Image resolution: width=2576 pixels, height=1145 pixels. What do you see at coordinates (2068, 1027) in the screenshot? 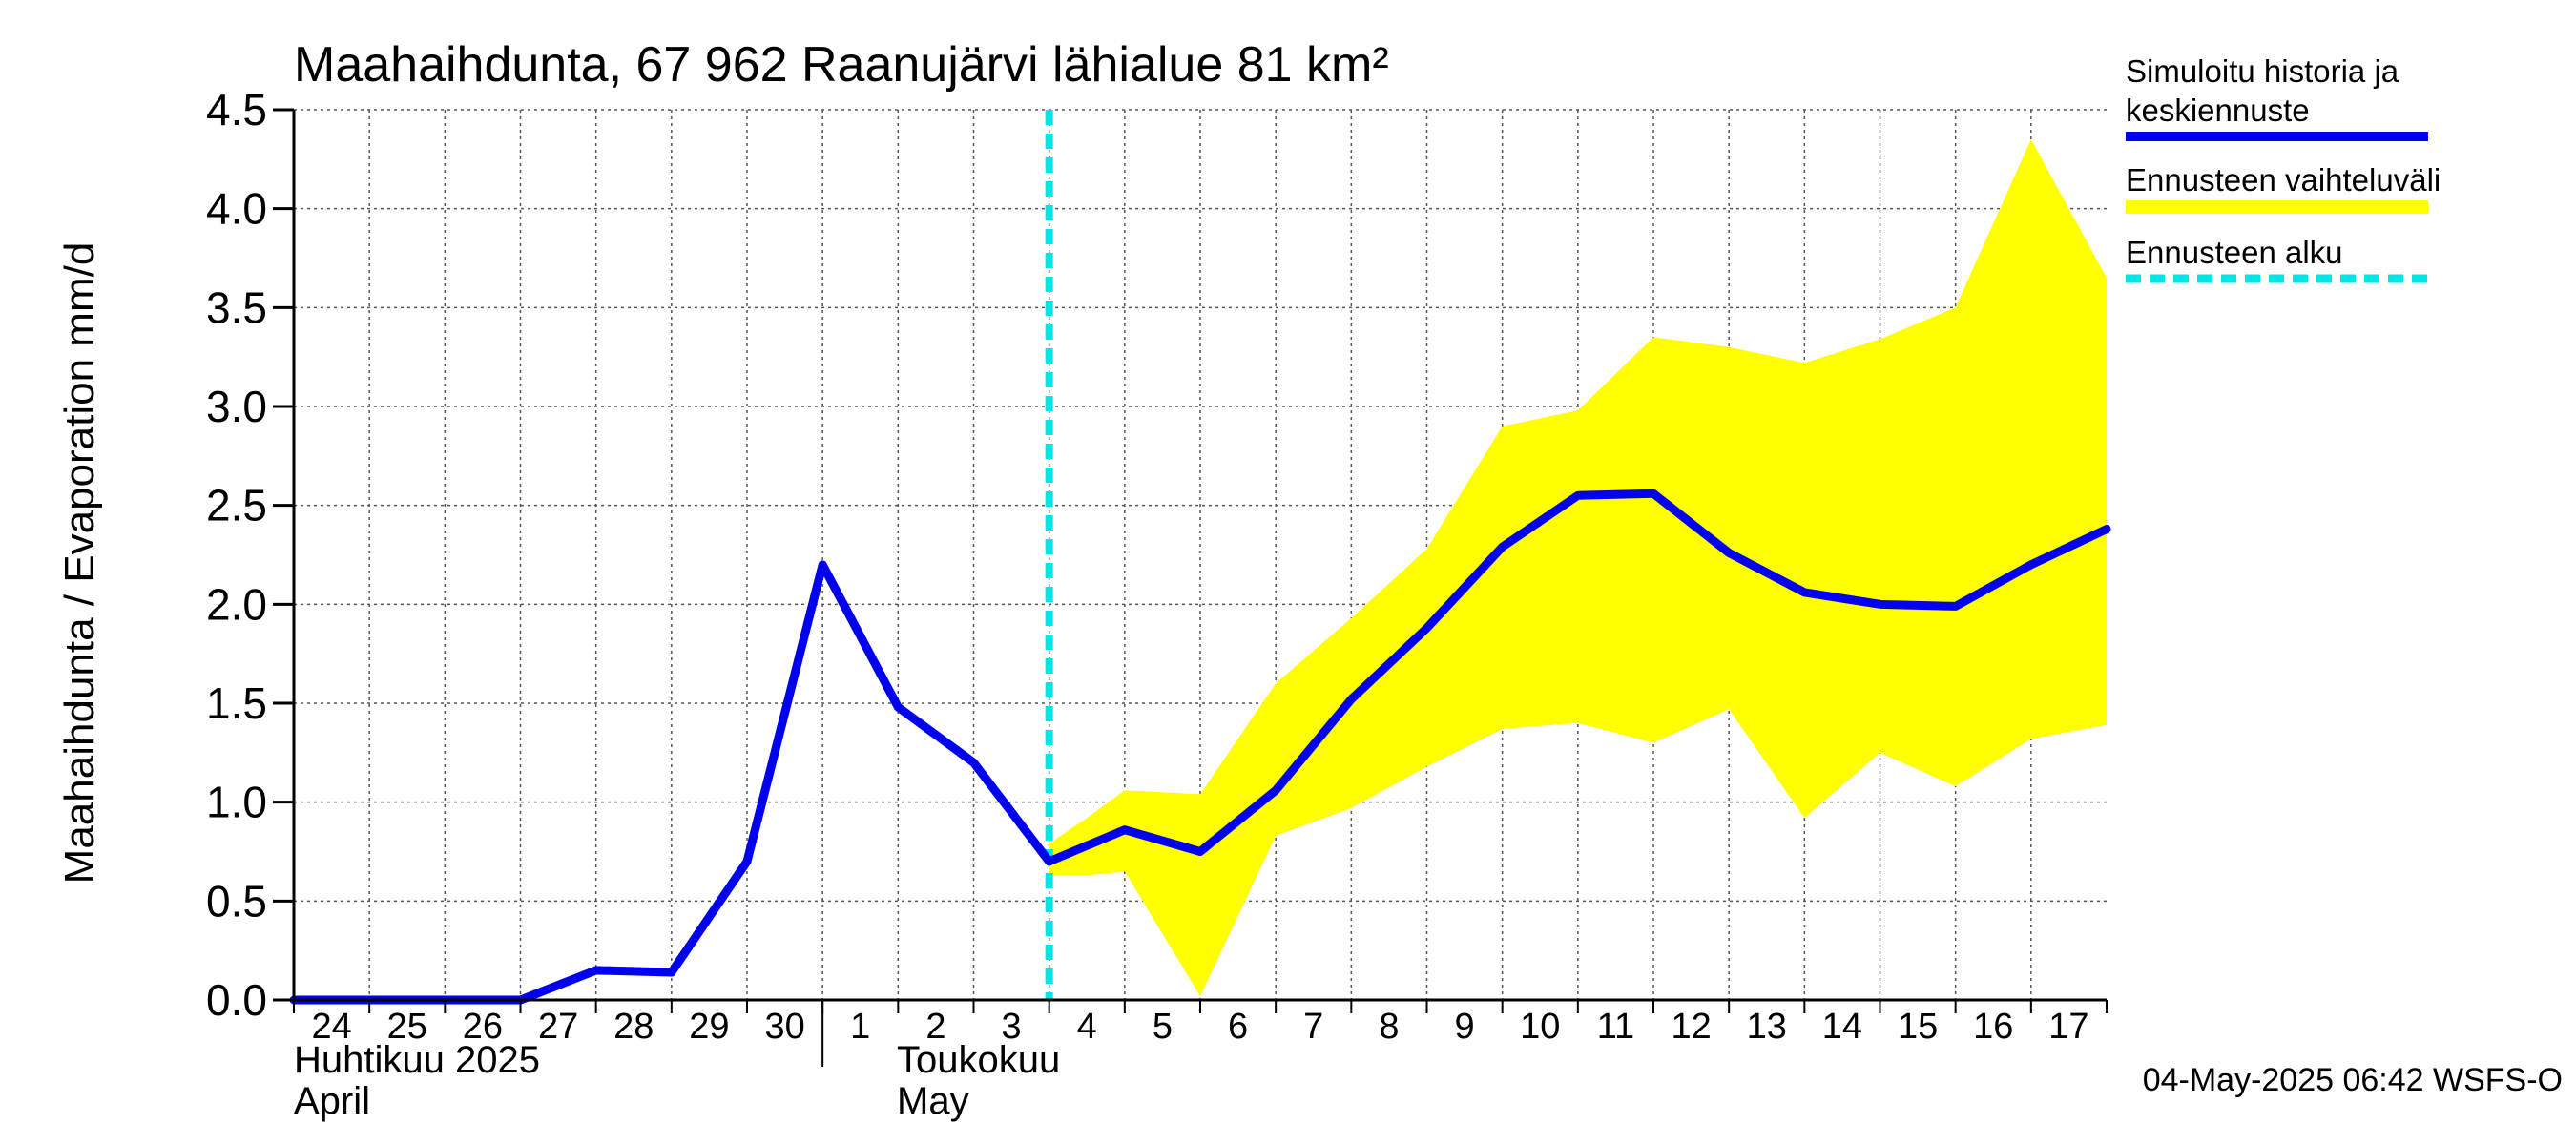
I see `x-tick-label: 17` at bounding box center [2068, 1027].